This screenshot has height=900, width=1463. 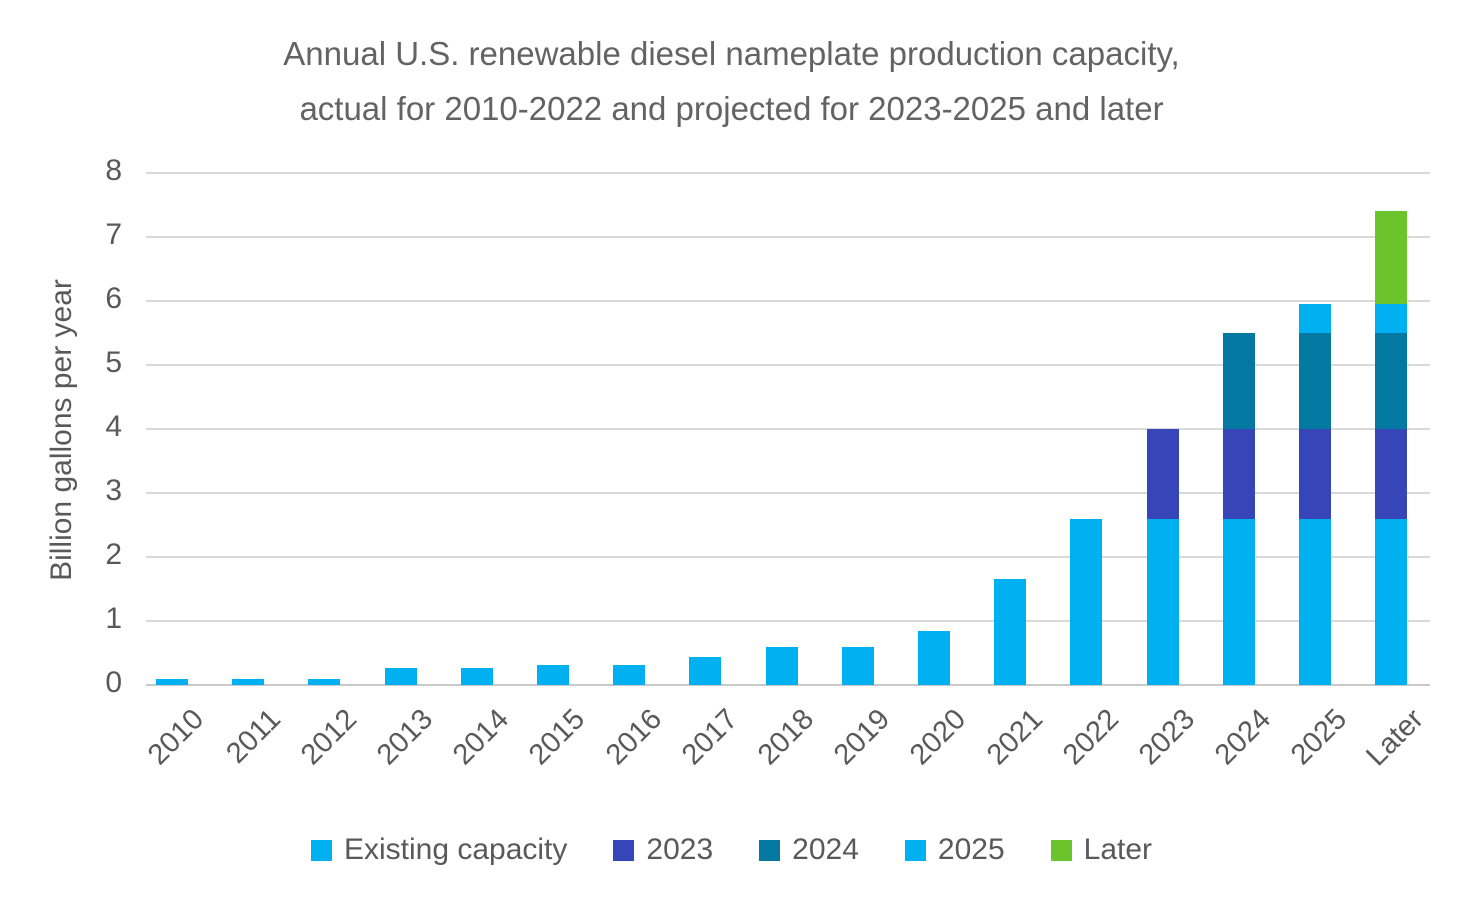 What do you see at coordinates (253, 736) in the screenshot?
I see `x-tick-label-2011: 2011` at bounding box center [253, 736].